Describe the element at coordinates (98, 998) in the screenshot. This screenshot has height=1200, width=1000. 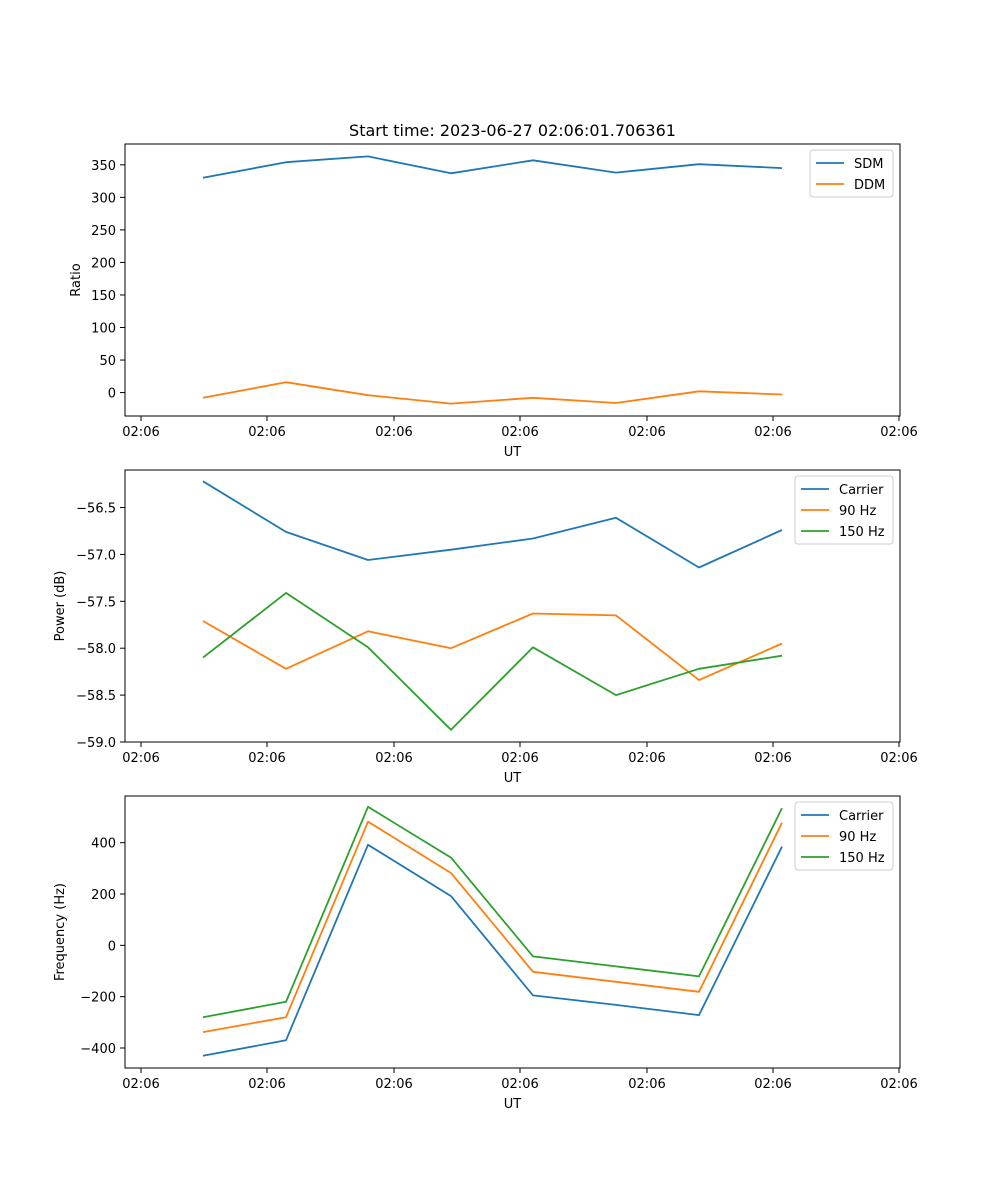
I see `y-tick-label: −200` at that location.